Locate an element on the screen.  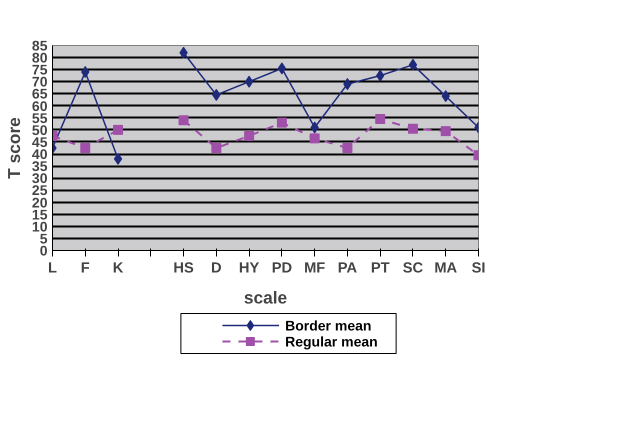
x-tick-label: K is located at coordinates (118, 268).